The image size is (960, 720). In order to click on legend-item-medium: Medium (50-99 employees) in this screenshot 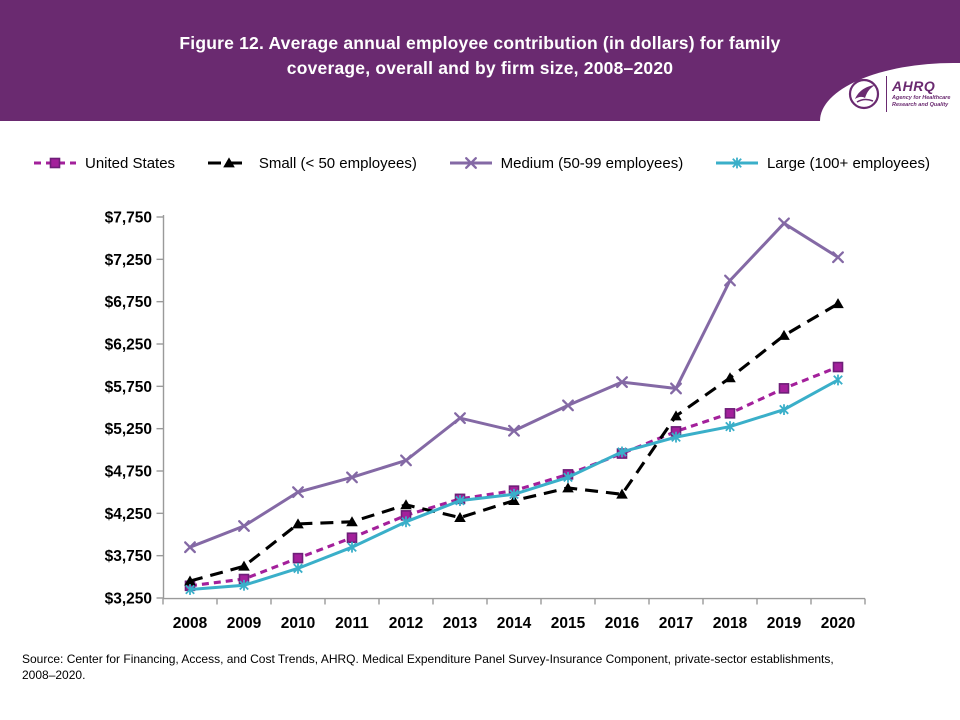, I will do `click(566, 163)`.